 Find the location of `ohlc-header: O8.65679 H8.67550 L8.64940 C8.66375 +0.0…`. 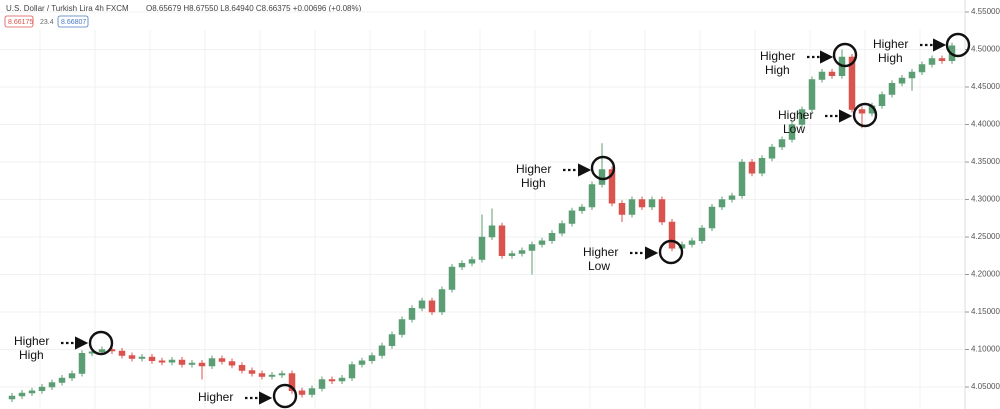

ohlc-header: O8.65679 H8.67550 L8.64940 C8.66375 +0.0… is located at coordinates (254, 8).